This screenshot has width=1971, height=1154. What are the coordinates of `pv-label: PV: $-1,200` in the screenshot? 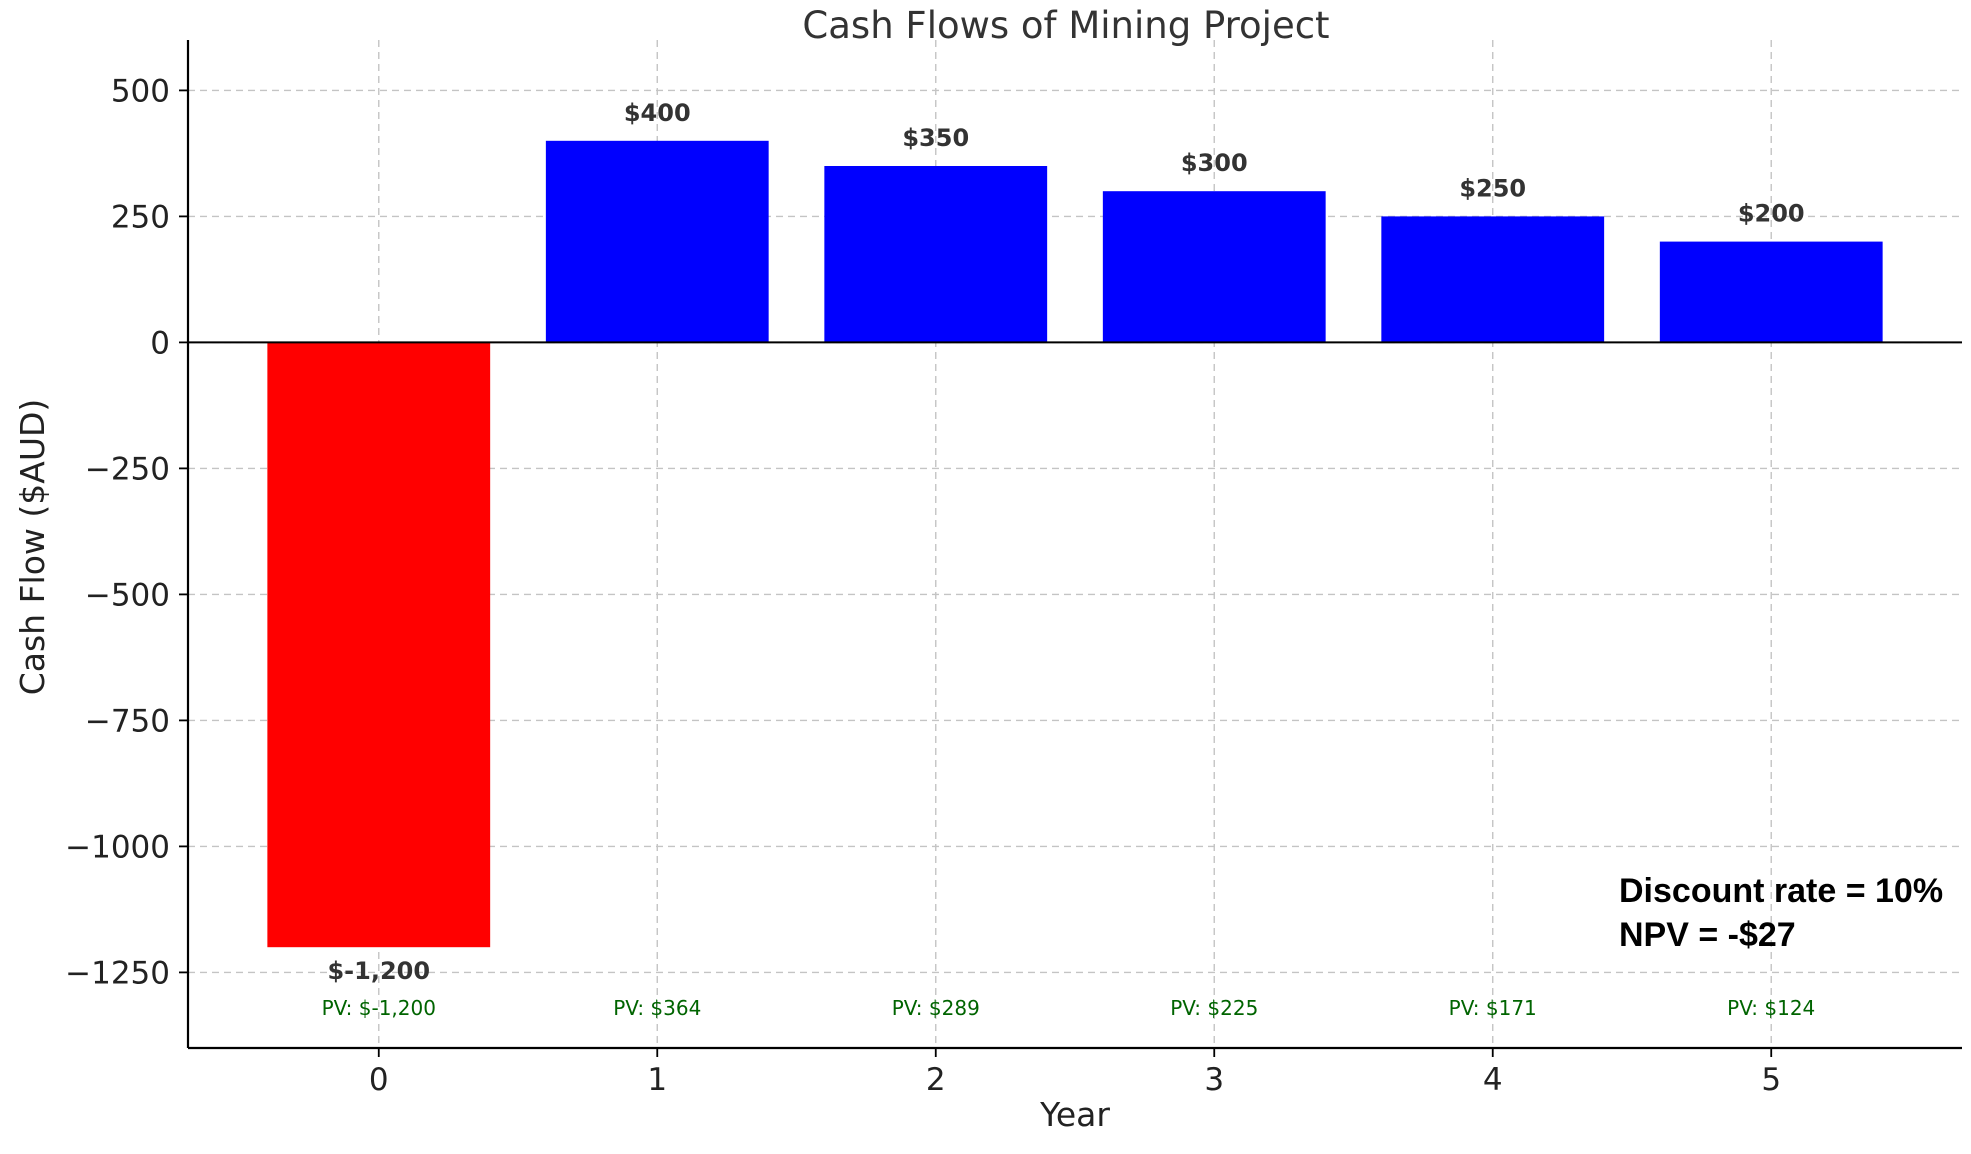 It's located at (379, 1008).